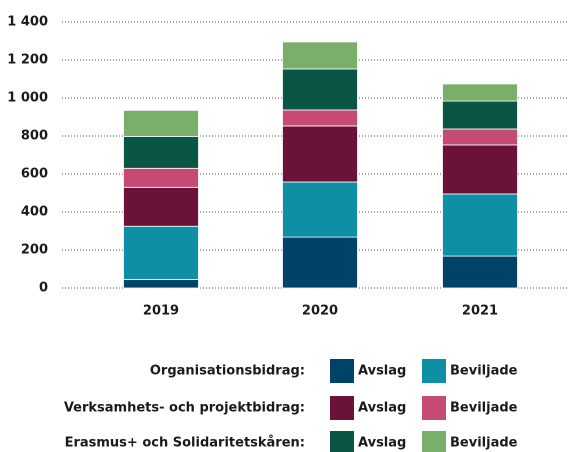  I want to click on x-tick-label: 2021, so click(480, 311).